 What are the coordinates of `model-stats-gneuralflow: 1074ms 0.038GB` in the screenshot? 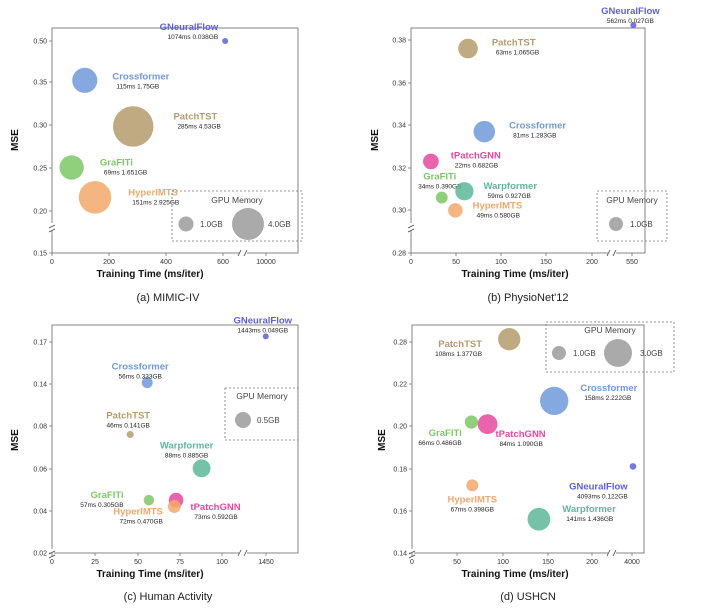 It's located at (193, 37).